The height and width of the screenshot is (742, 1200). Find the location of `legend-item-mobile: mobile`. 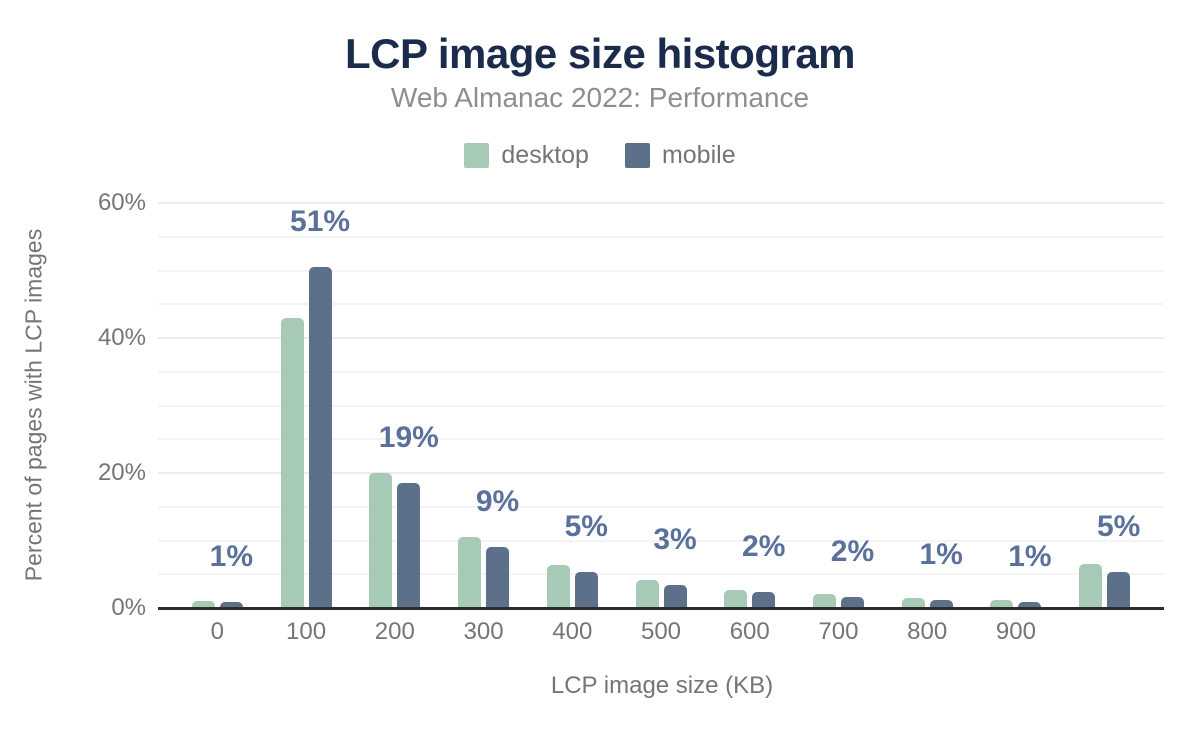

legend-item-mobile: mobile is located at coordinates (680, 155).